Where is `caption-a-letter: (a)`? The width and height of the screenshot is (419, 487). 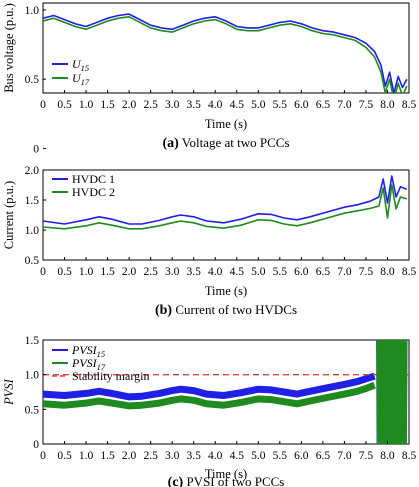 caption-a-letter: (a) is located at coordinates (170, 143).